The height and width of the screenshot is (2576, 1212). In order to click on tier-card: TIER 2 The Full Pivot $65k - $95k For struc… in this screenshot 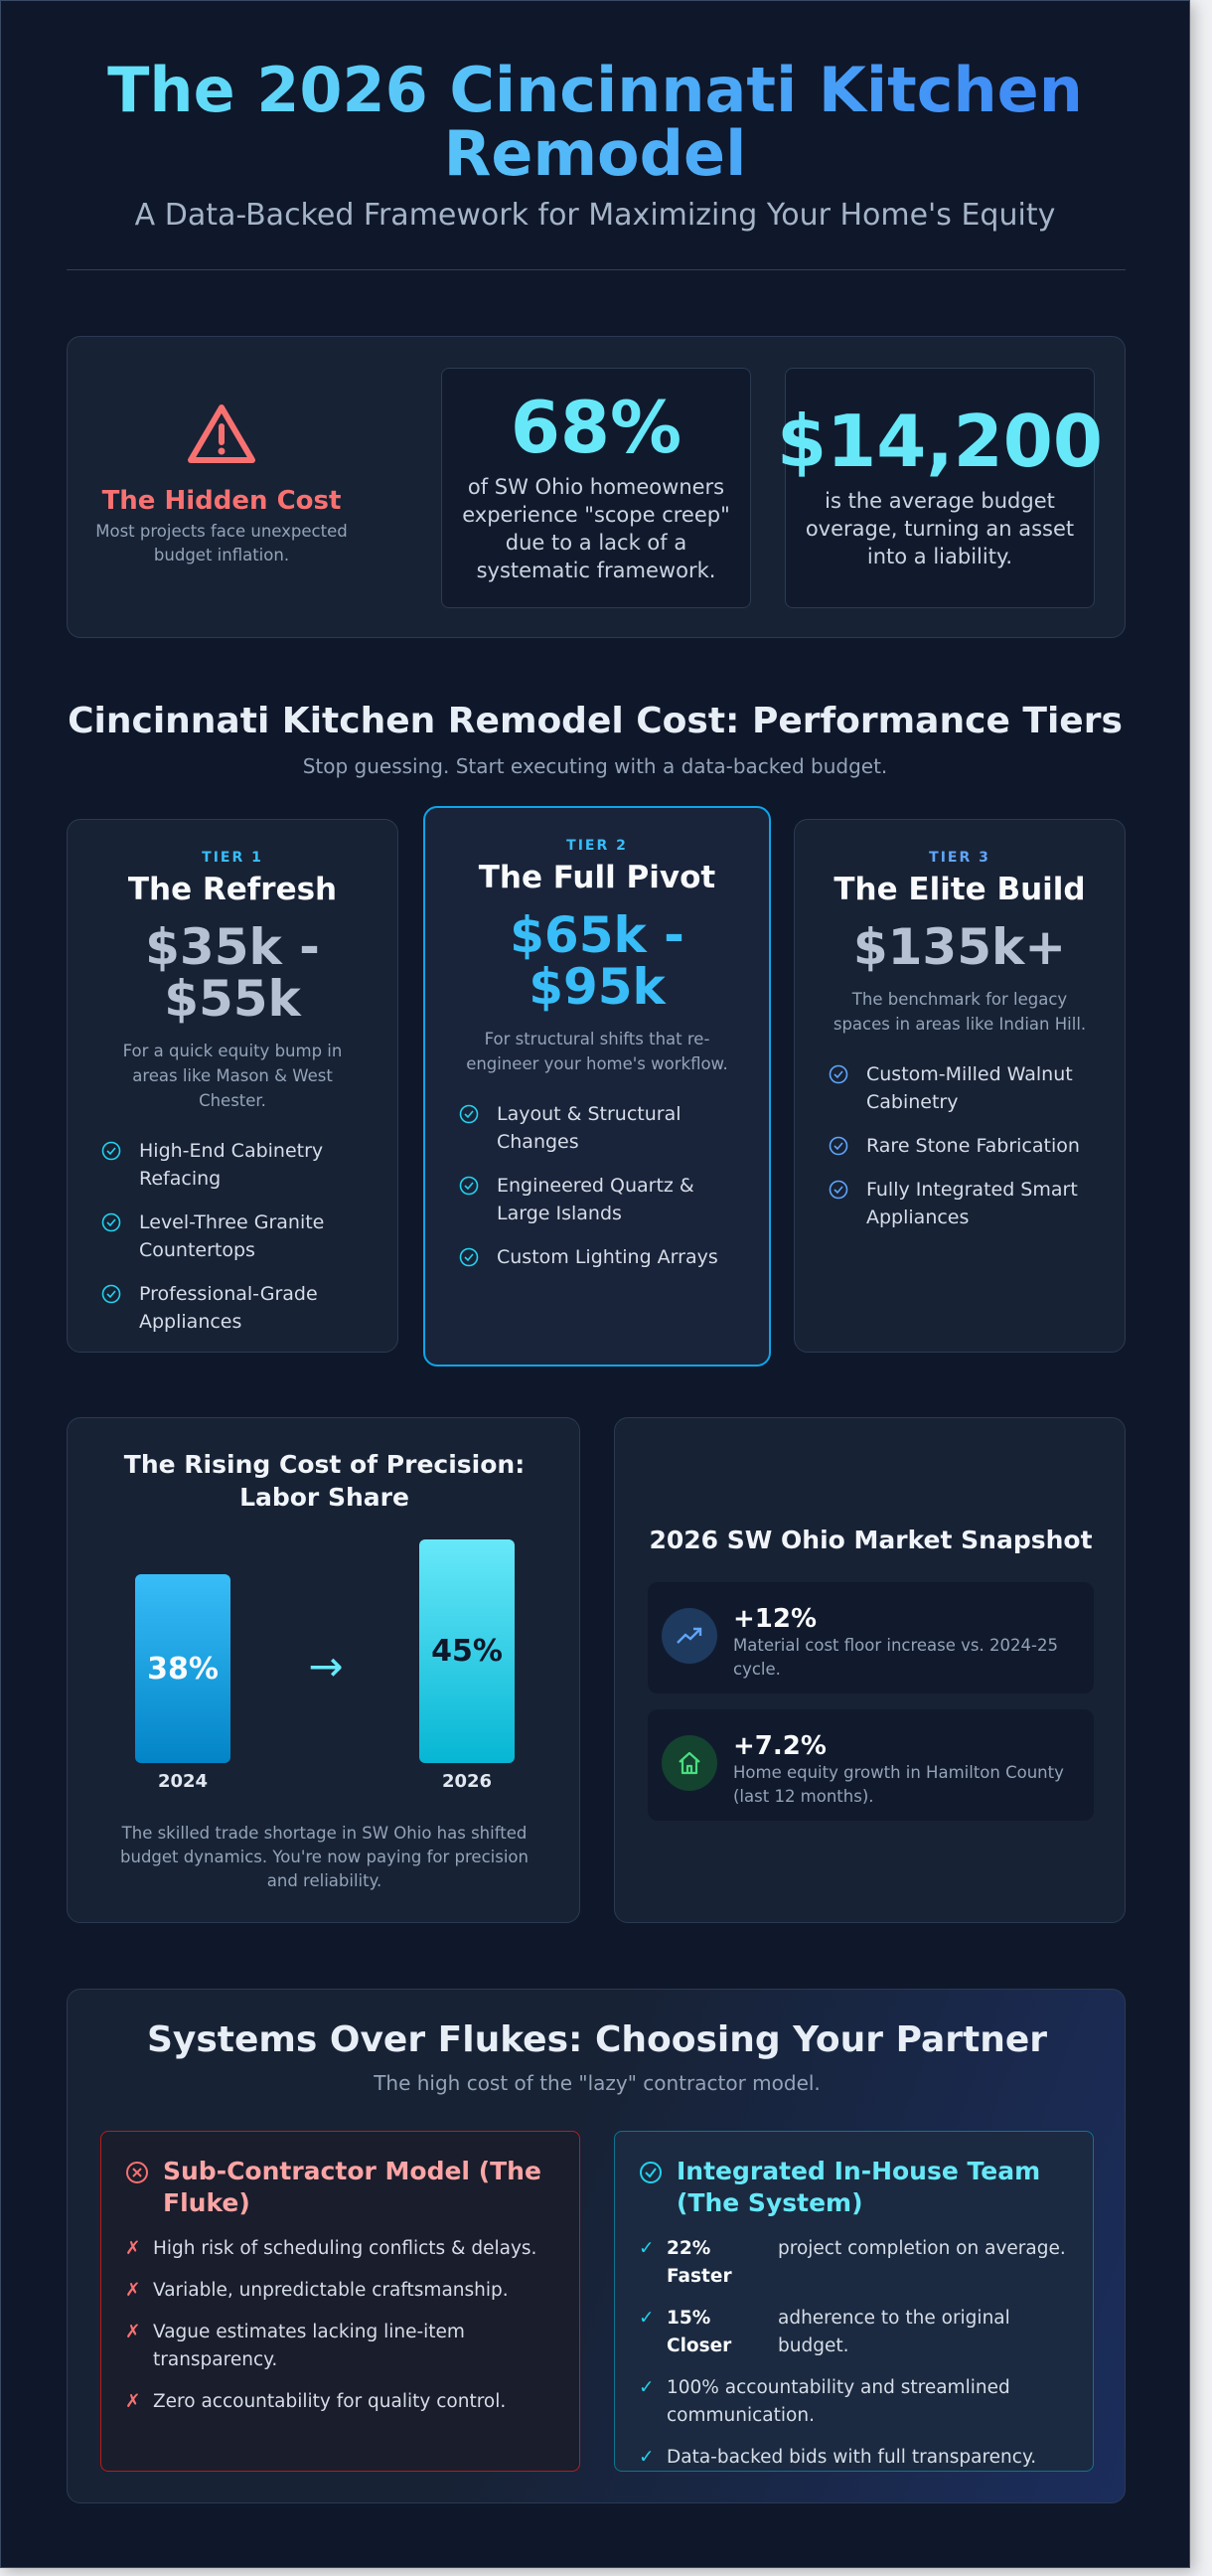, I will do `click(597, 1086)`.